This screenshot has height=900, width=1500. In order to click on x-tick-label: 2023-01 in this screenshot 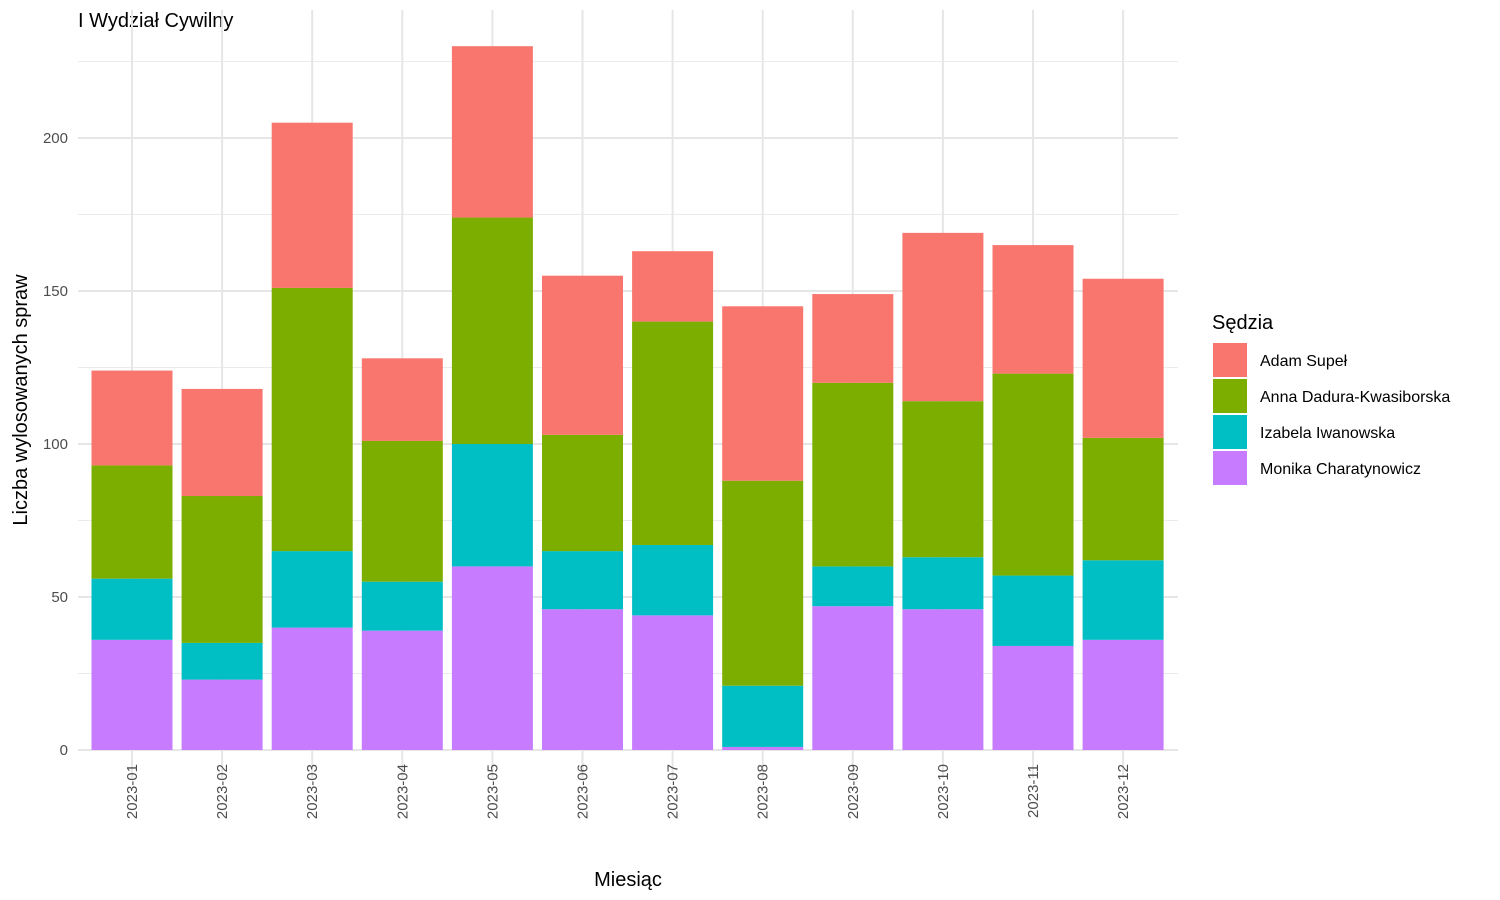, I will do `click(132, 791)`.